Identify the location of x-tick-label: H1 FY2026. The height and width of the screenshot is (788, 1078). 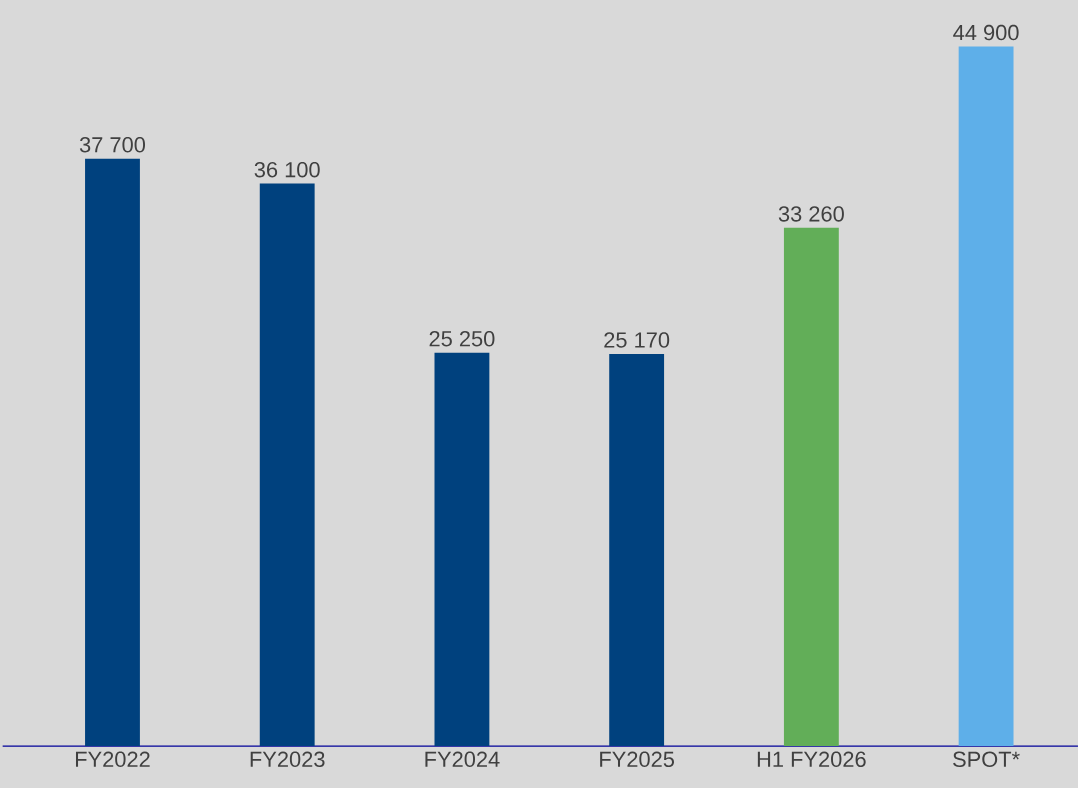
(811, 759).